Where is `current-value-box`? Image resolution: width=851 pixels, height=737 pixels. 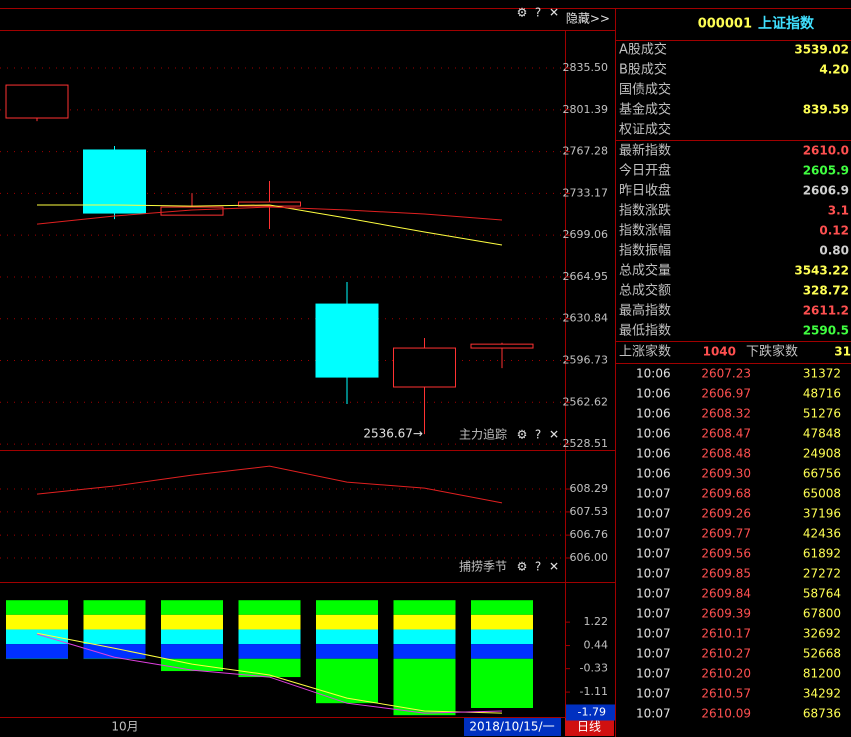
current-value-box is located at coordinates (590, 712).